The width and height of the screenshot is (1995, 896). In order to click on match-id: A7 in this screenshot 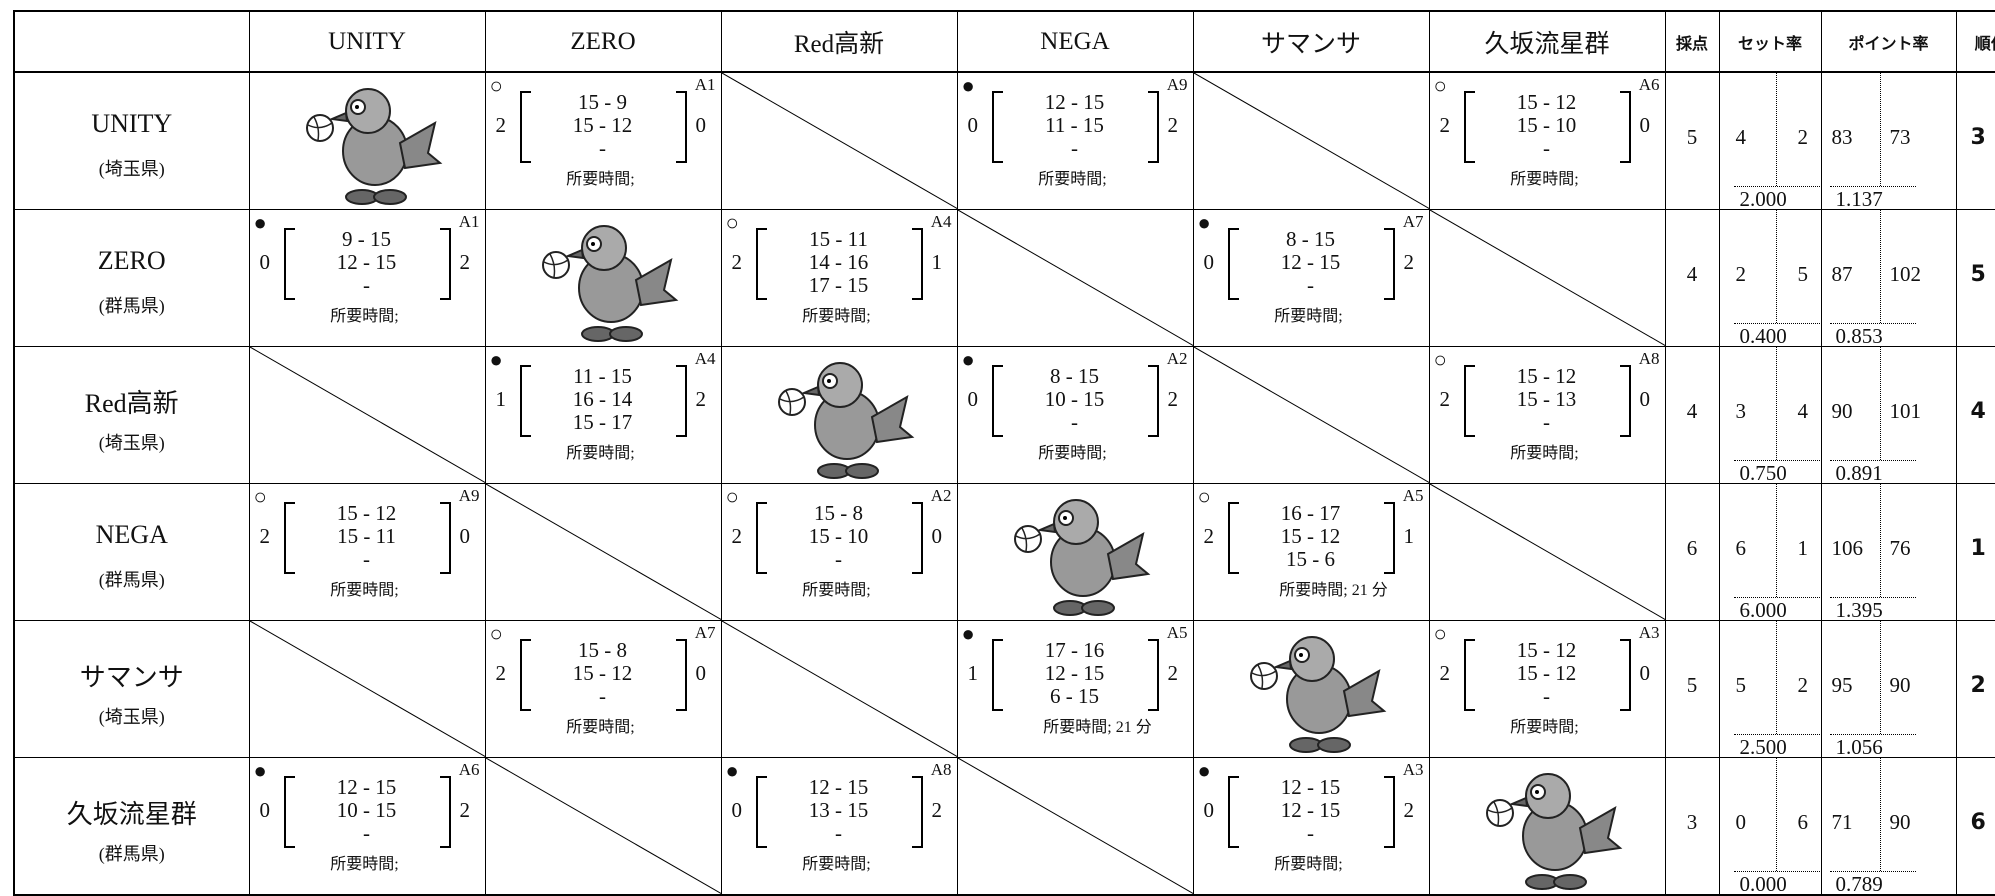, I will do `click(1413, 222)`.